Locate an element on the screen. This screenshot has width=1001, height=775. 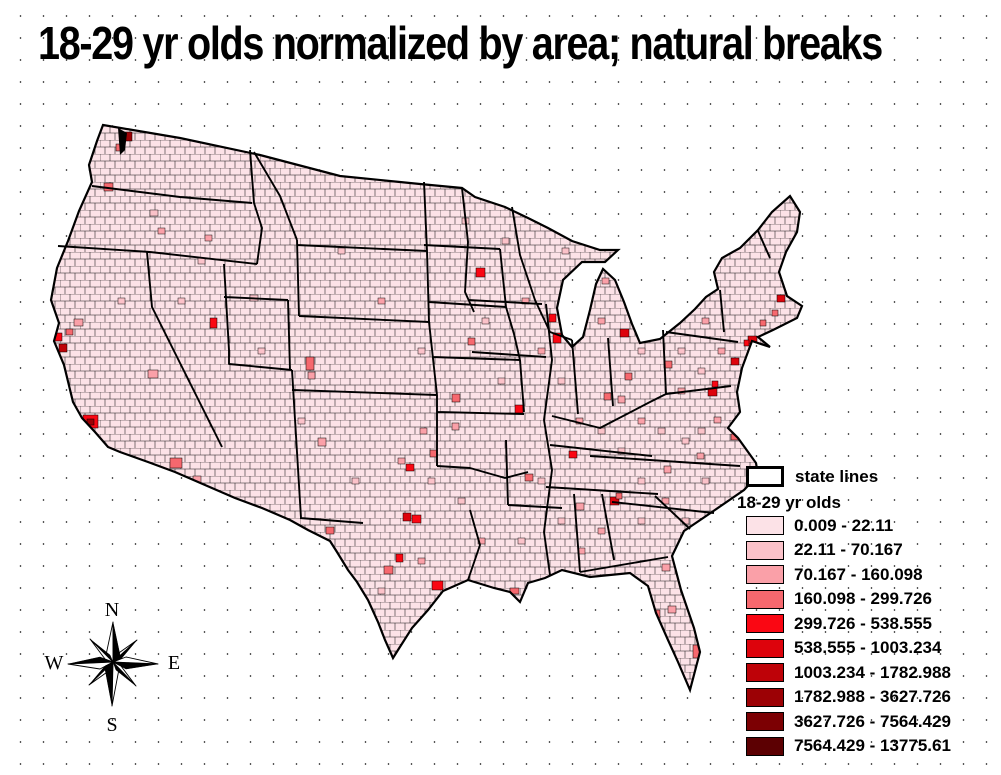
legend-range-label: 70.167 - 160.098 is located at coordinates (858, 574).